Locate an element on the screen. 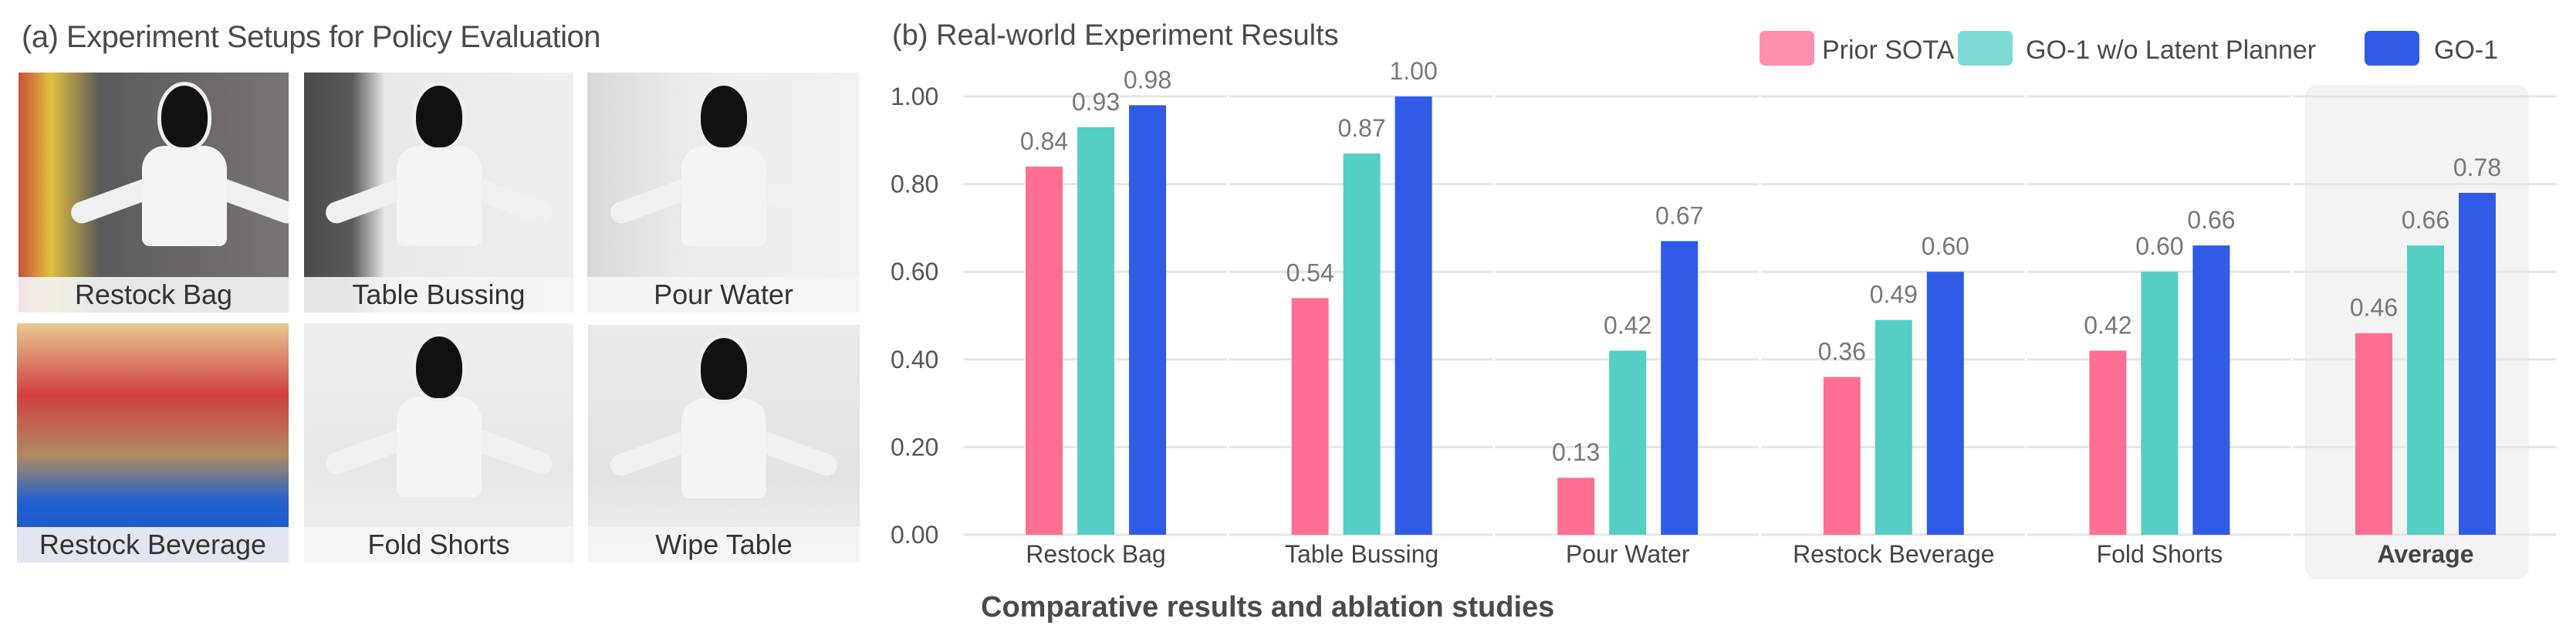 Image resolution: width=2576 pixels, height=642 pixels. experiment-photo: Wipe Table is located at coordinates (724, 444).